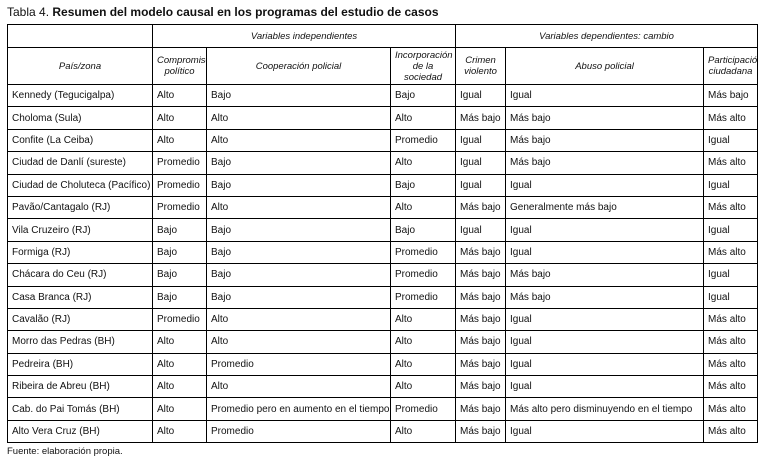 This screenshot has height=462, width=765. I want to click on row-label: Choloma (Sula), so click(80, 118).